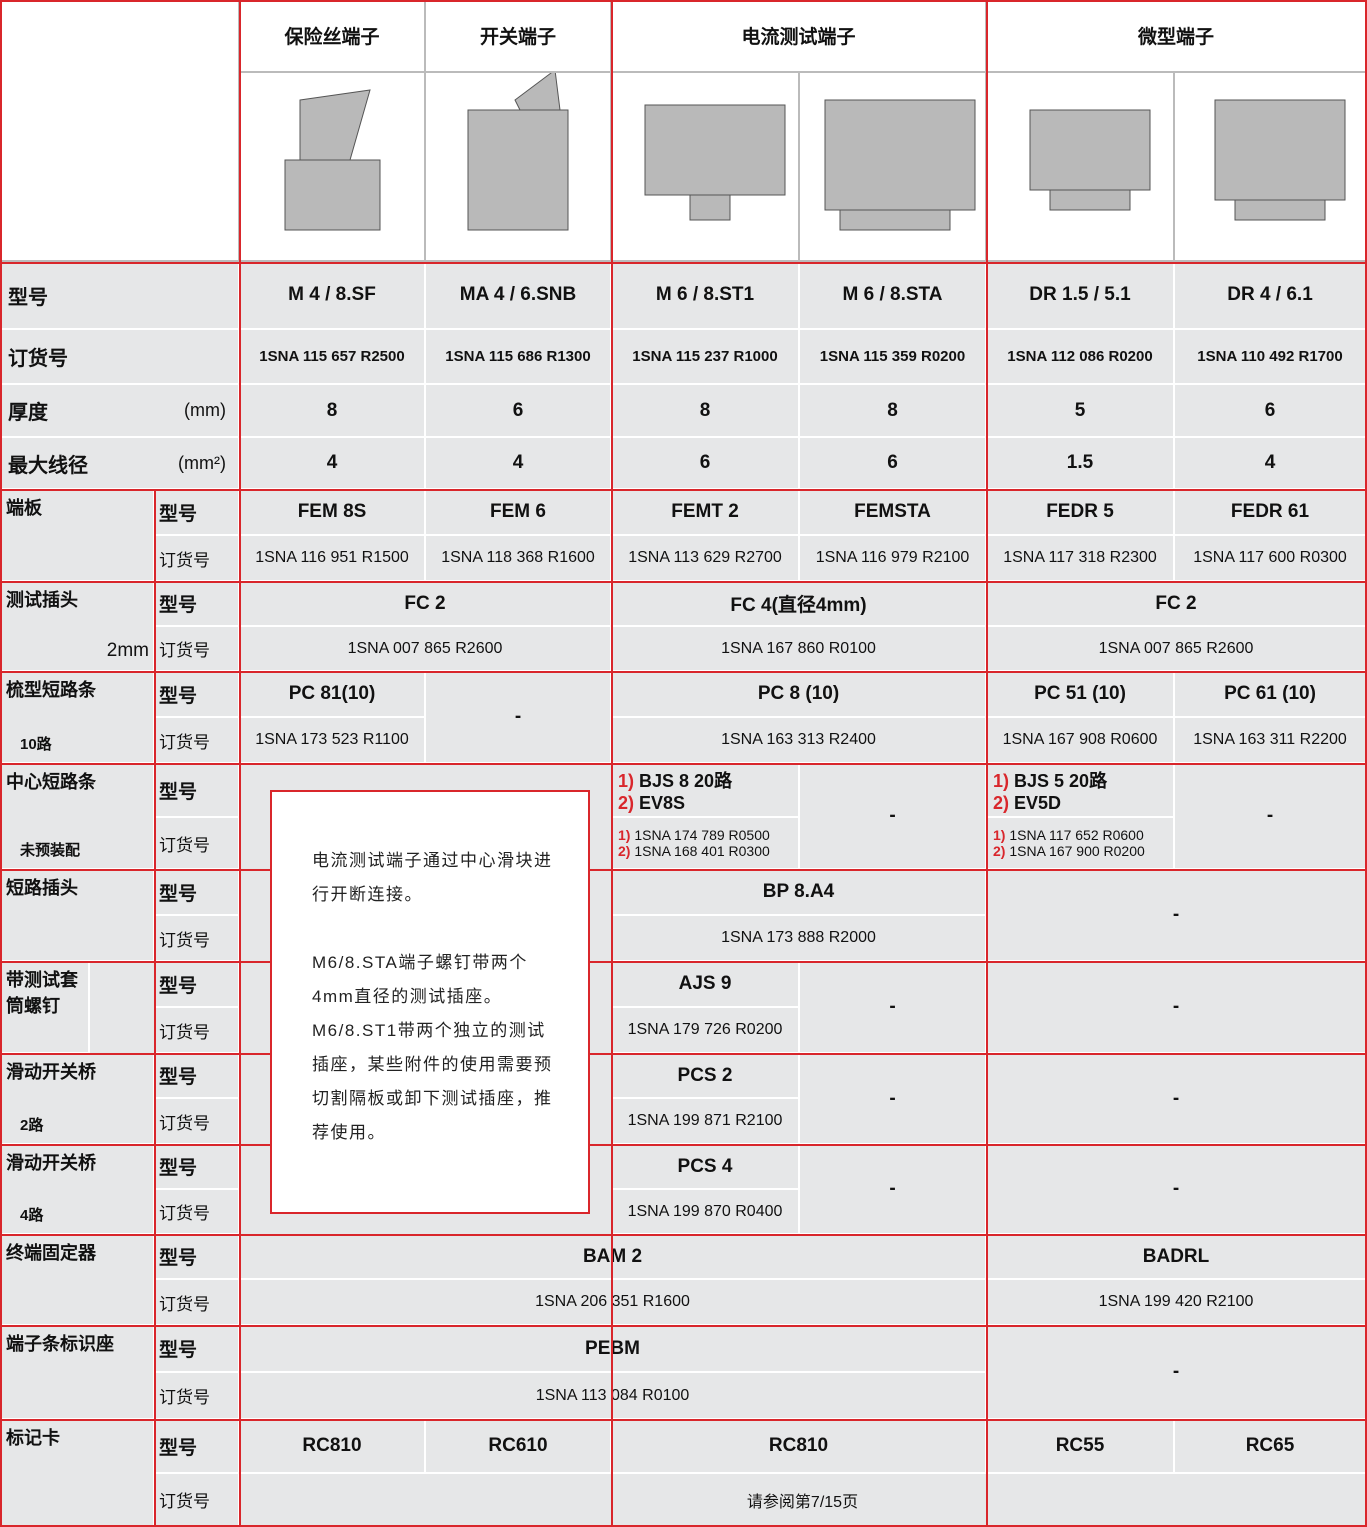  I want to click on value-cell: FEM 6, so click(519, 513).